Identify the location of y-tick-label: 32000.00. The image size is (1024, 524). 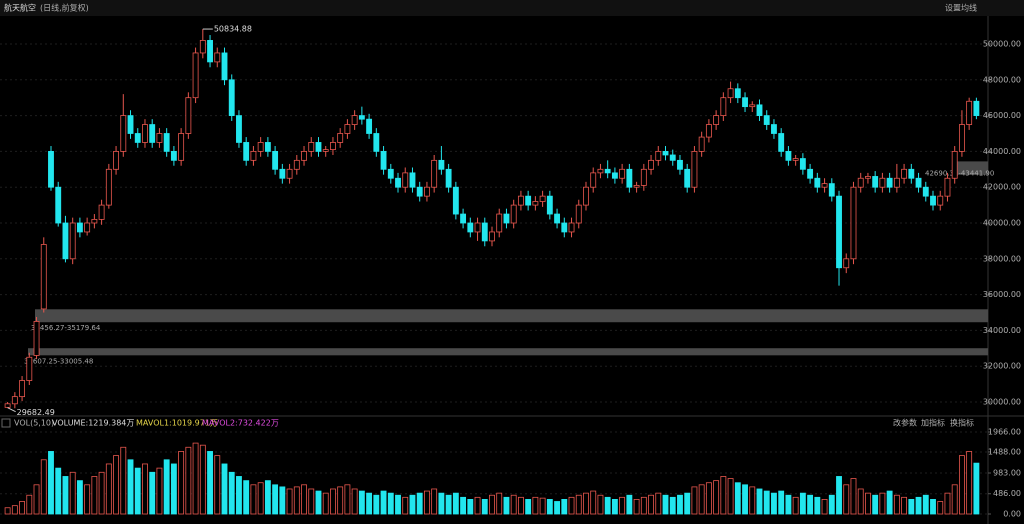
(1002, 366).